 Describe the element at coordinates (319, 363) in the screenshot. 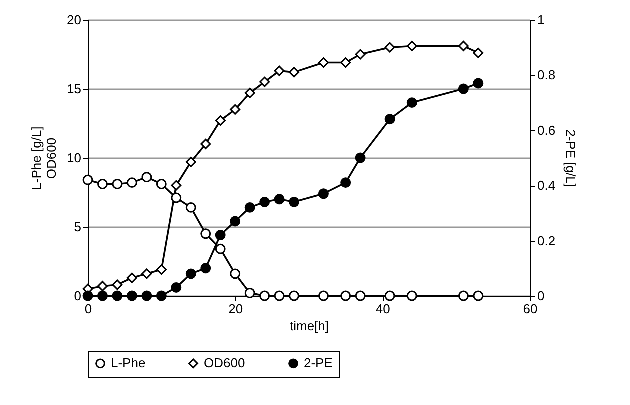

I see `legend-label: 2-PE` at that location.